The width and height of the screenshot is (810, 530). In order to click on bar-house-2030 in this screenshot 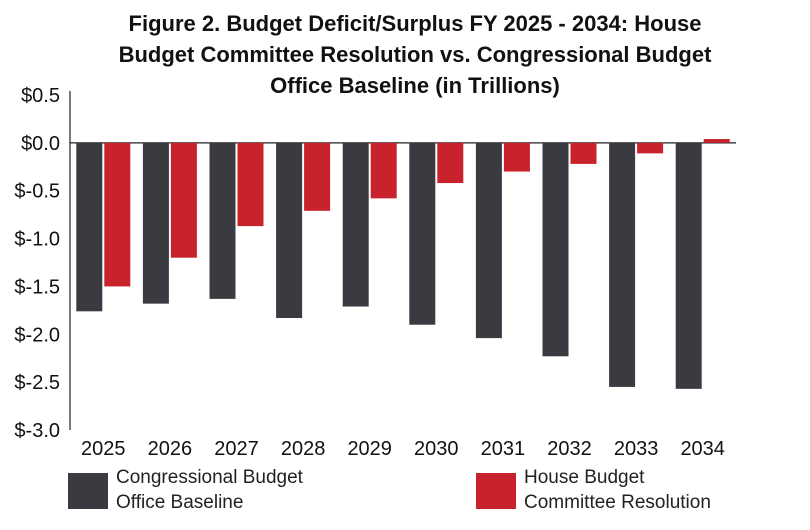, I will do `click(450, 163)`.